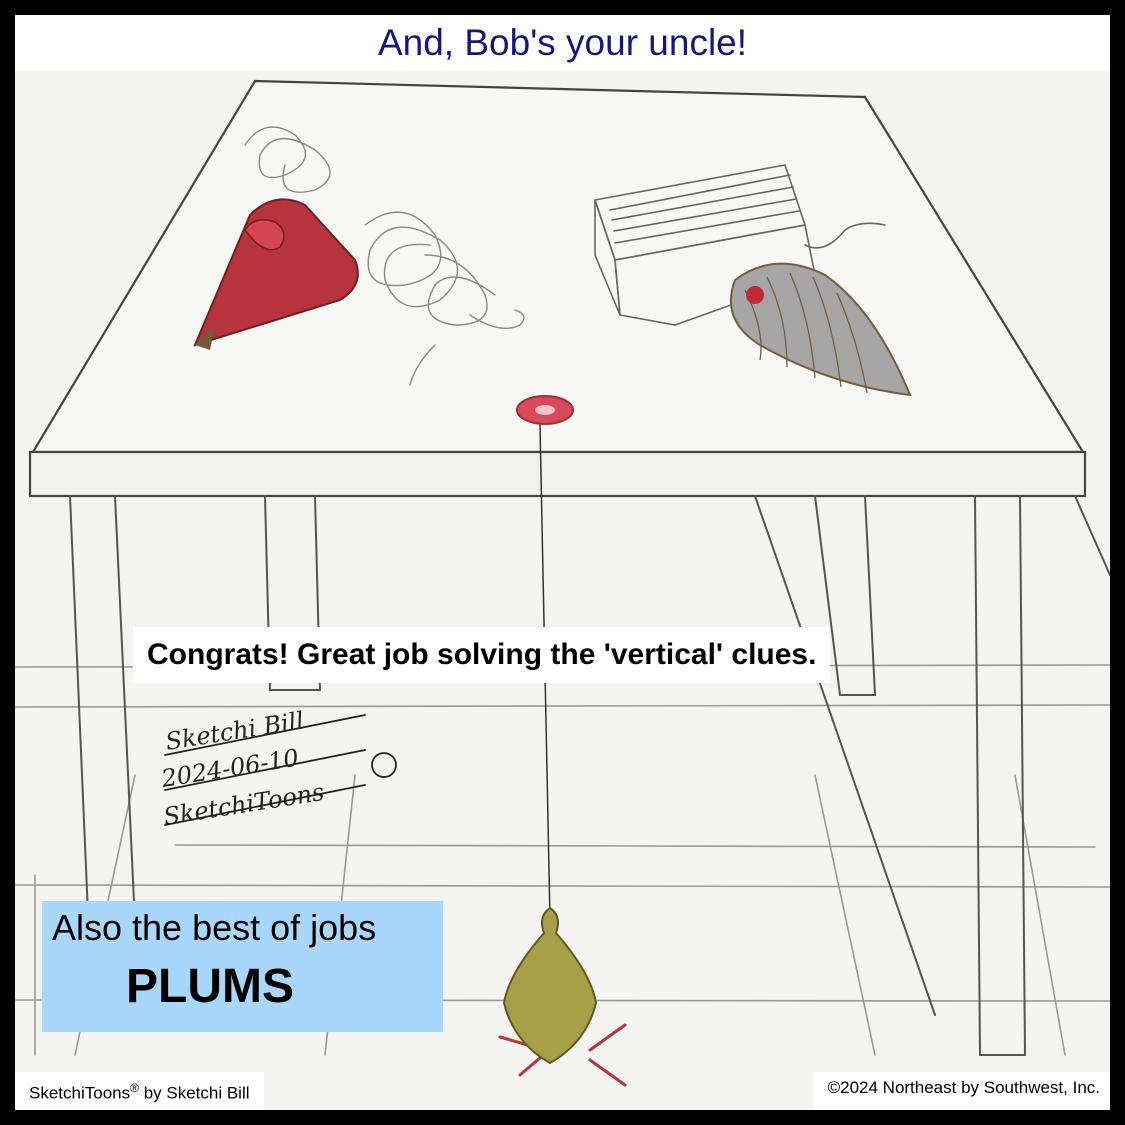 The image size is (1125, 1125). I want to click on spring-scribble, so click(384, 256).